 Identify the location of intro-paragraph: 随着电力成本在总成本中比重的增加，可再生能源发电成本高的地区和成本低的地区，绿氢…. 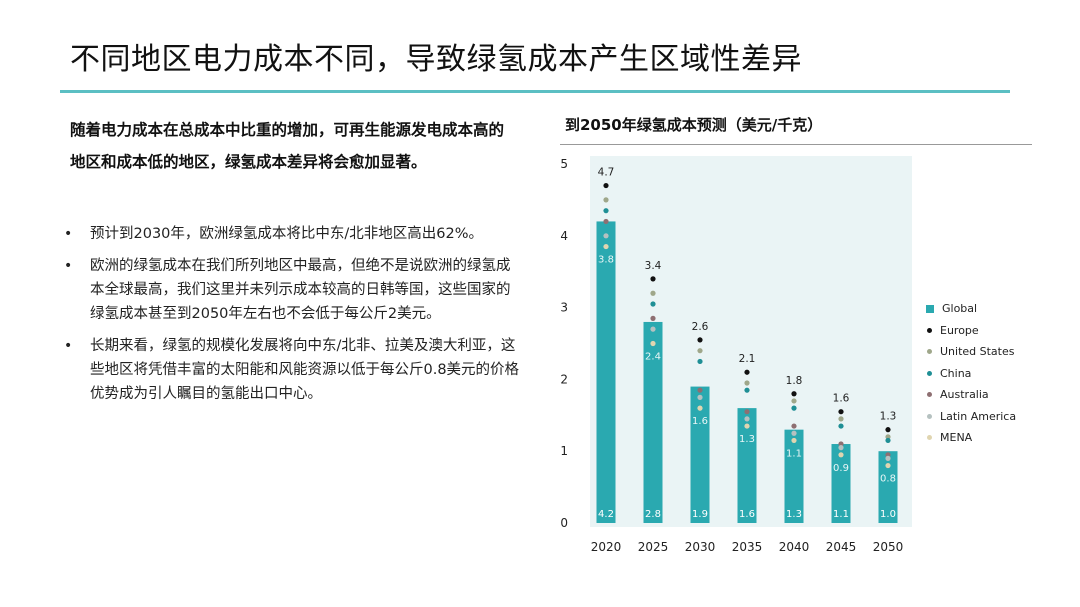
(287, 146).